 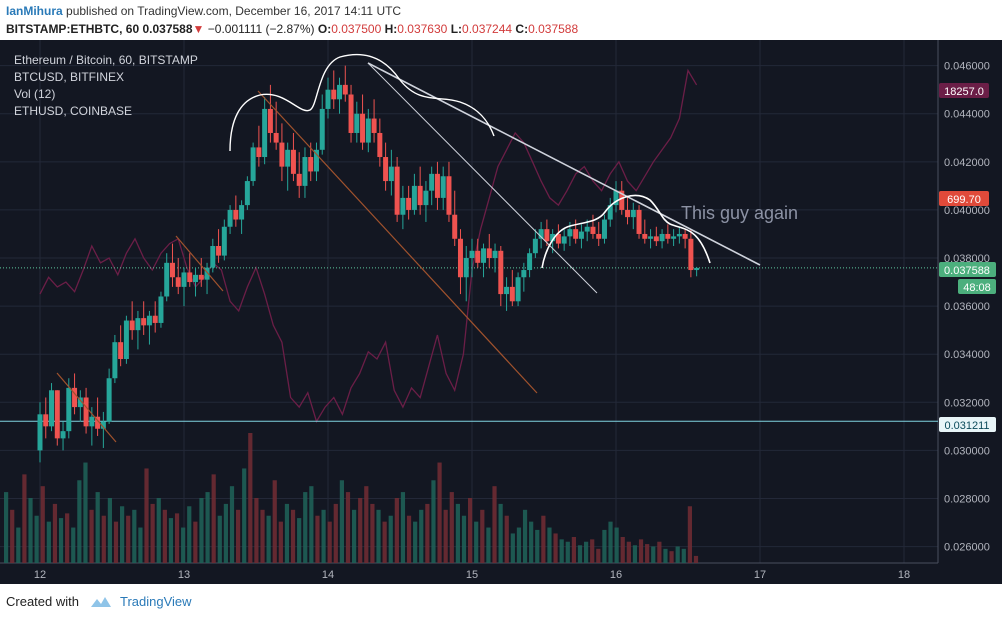 I want to click on change-arrow: ▼, so click(x=198, y=29).